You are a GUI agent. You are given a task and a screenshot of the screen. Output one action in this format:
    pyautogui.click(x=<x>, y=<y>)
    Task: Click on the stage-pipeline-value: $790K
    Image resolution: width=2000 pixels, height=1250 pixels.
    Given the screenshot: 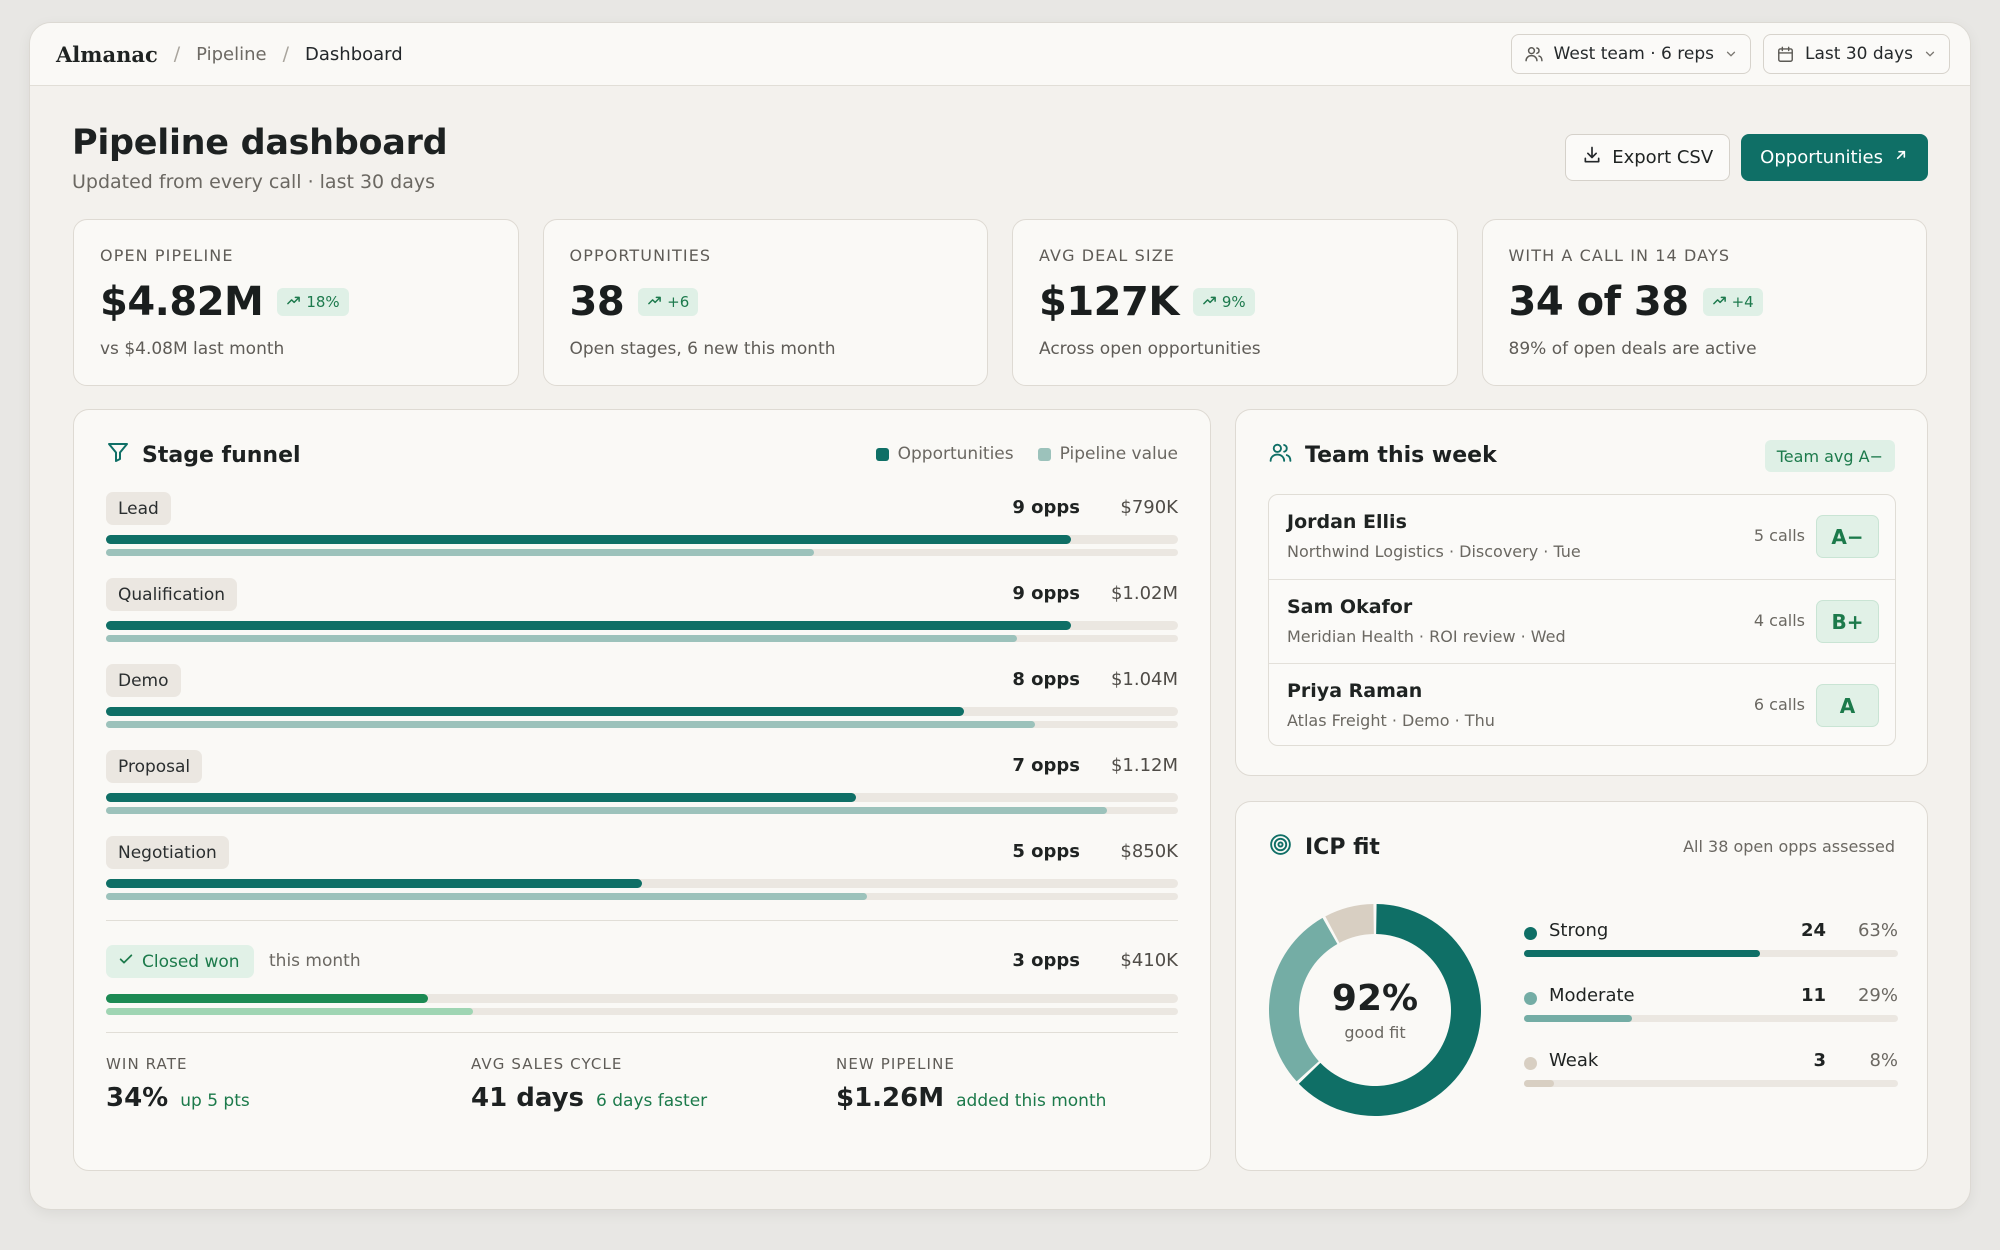 What is the action you would take?
    pyautogui.click(x=1149, y=507)
    